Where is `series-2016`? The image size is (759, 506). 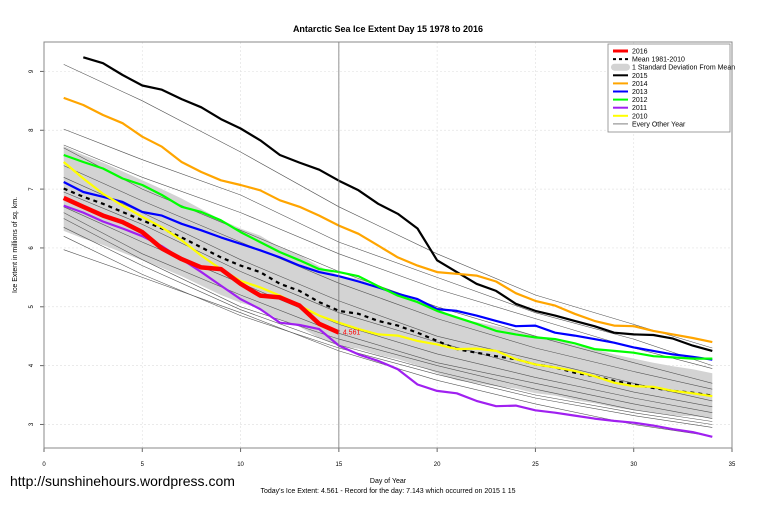 series-2016 is located at coordinates (201, 265).